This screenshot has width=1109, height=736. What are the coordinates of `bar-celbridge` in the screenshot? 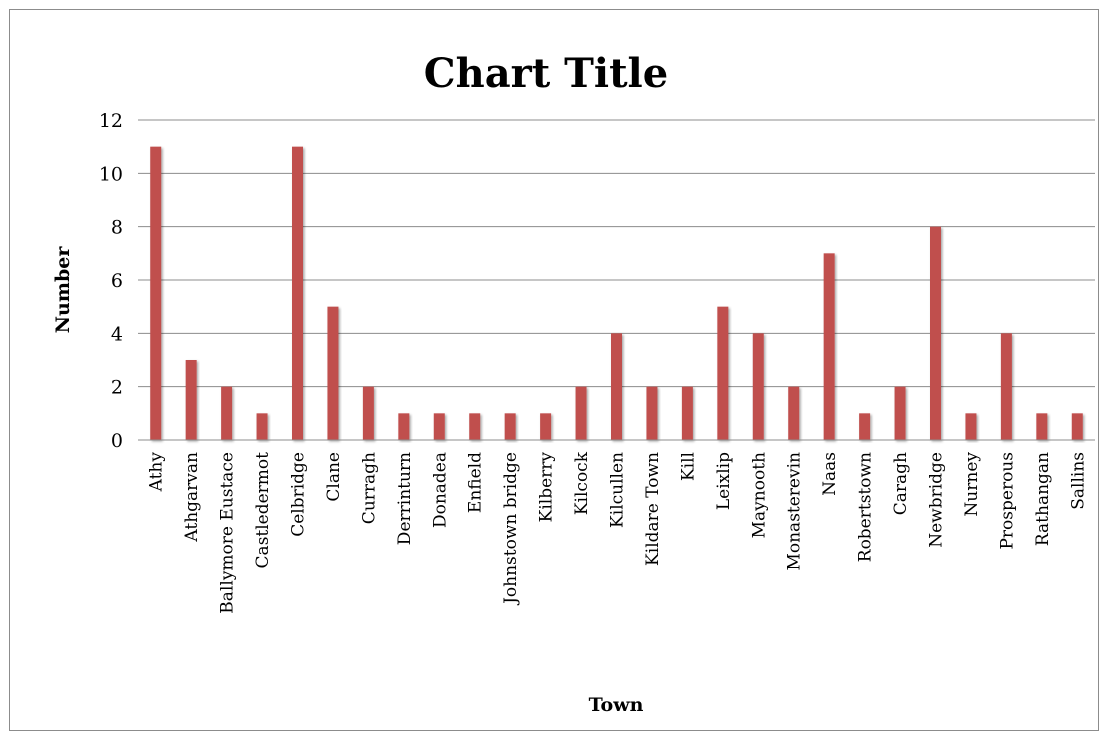 It's located at (297, 293).